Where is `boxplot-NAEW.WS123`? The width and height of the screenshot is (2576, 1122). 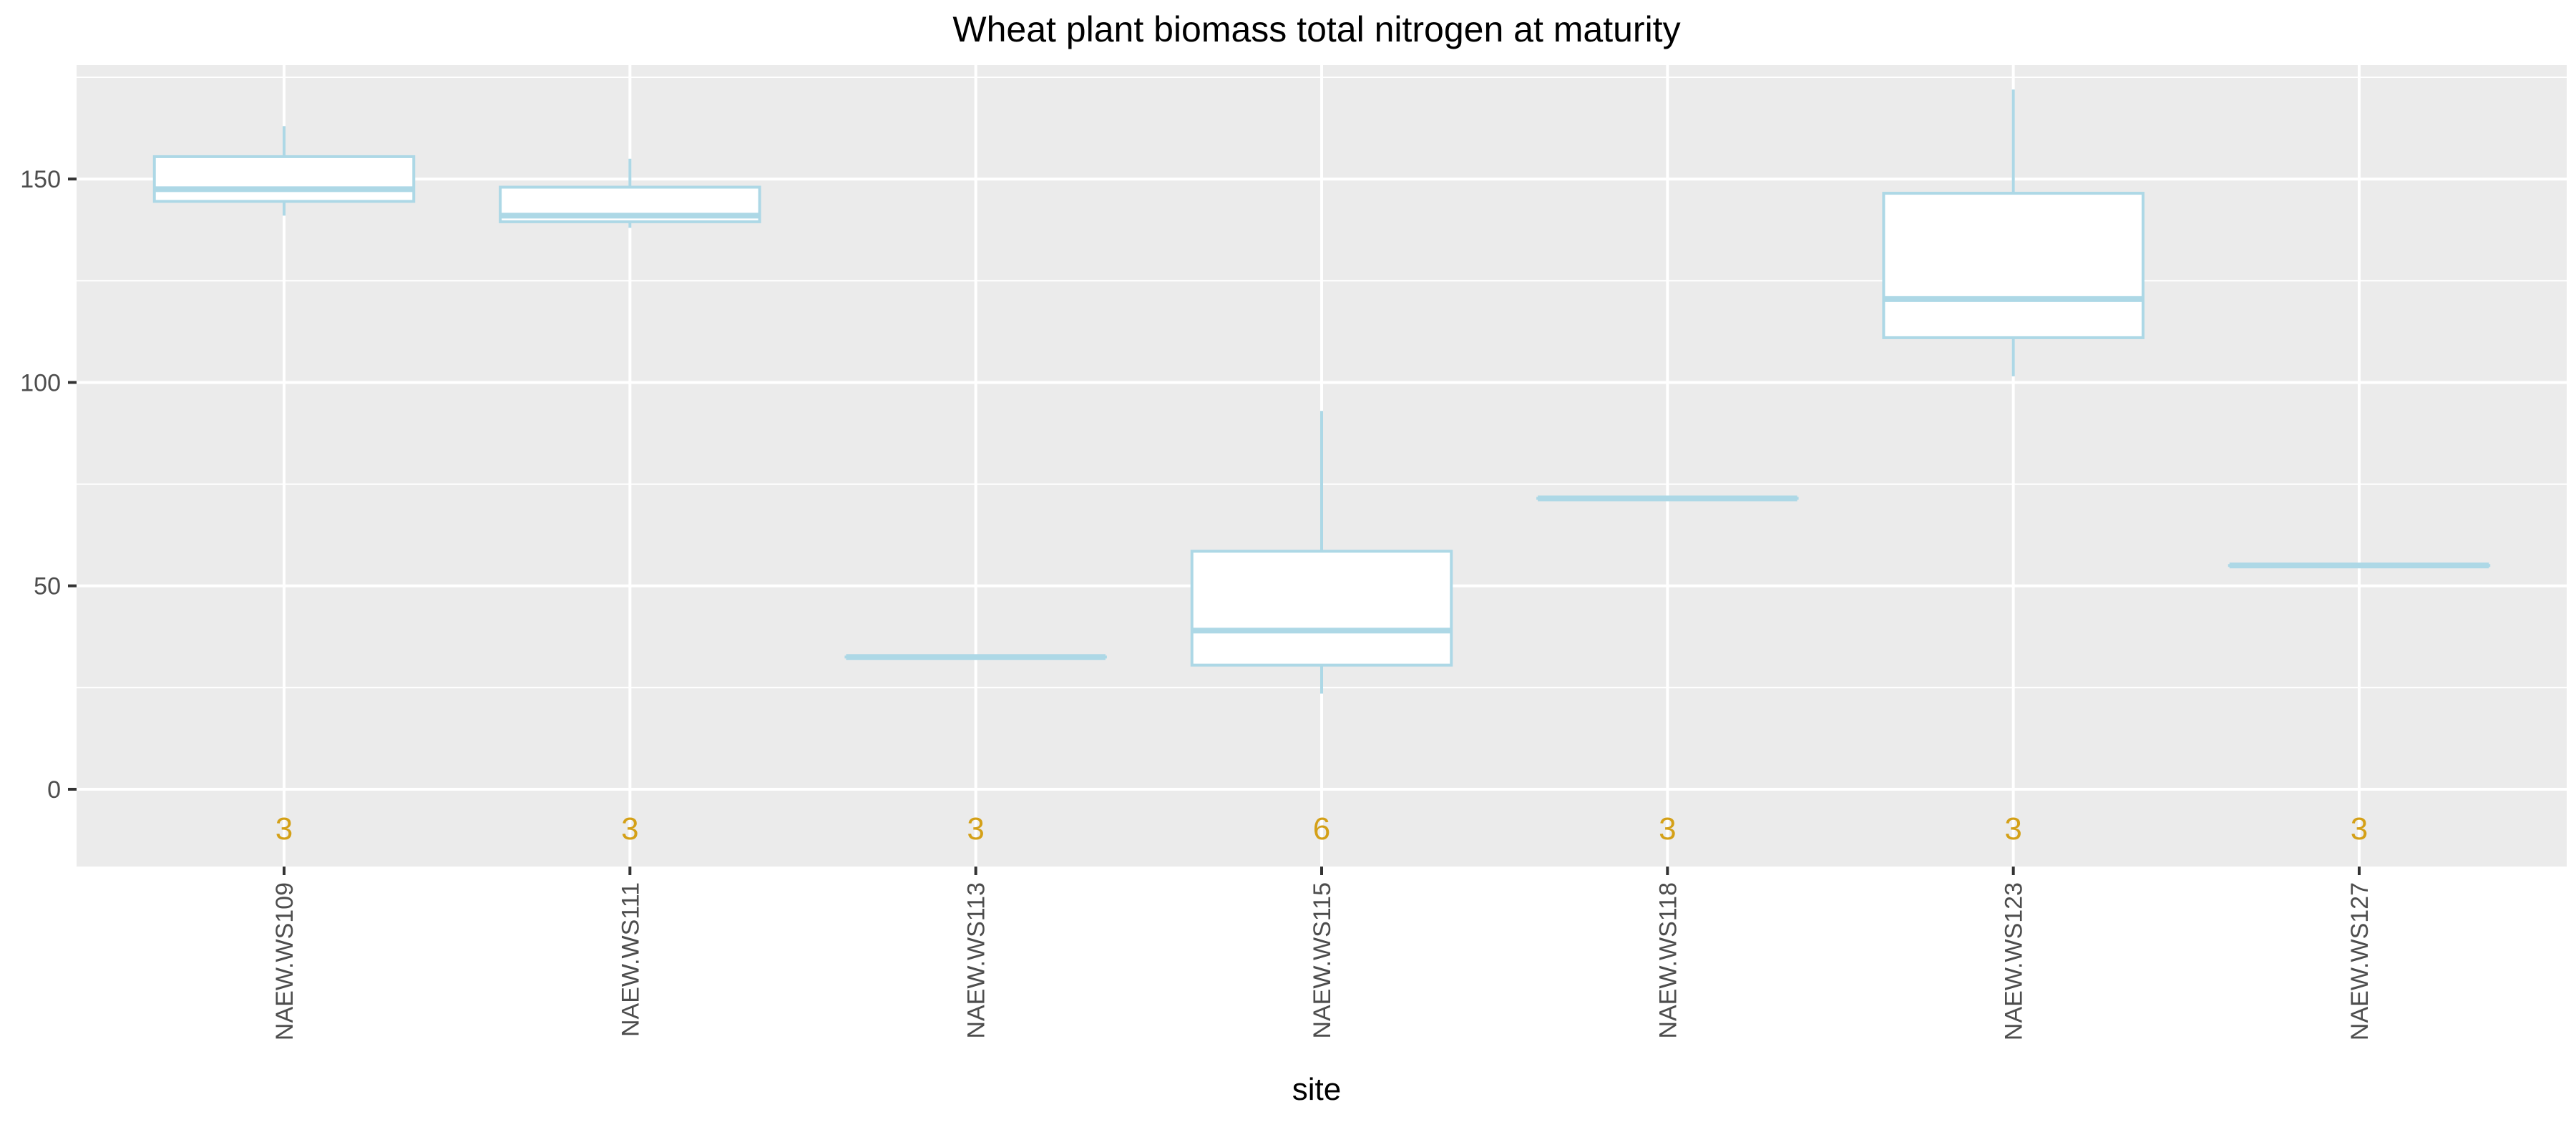
boxplot-NAEW.WS123 is located at coordinates (2013, 232).